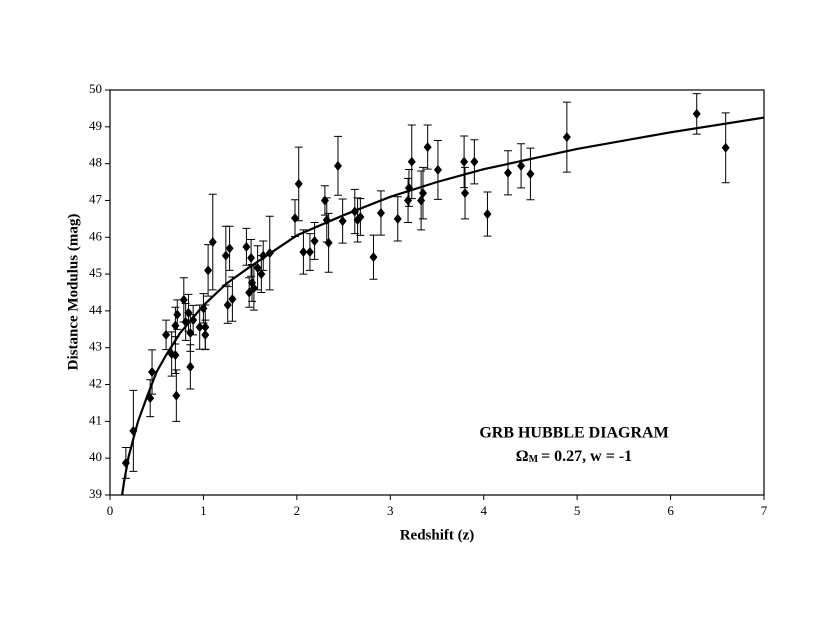  What do you see at coordinates (95, 162) in the screenshot?
I see `y-tick-label: 48` at bounding box center [95, 162].